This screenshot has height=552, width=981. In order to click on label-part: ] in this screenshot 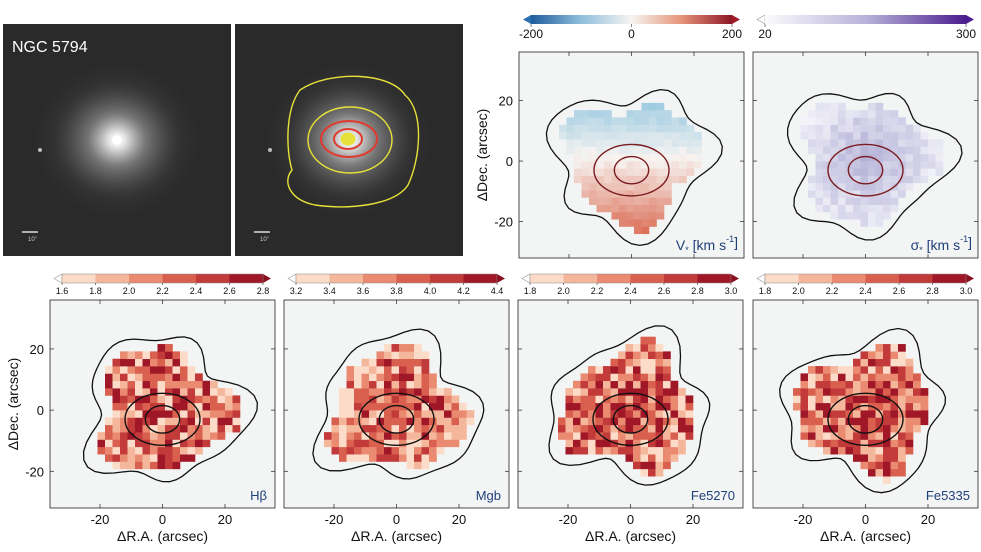, I will do `click(736, 242)`.